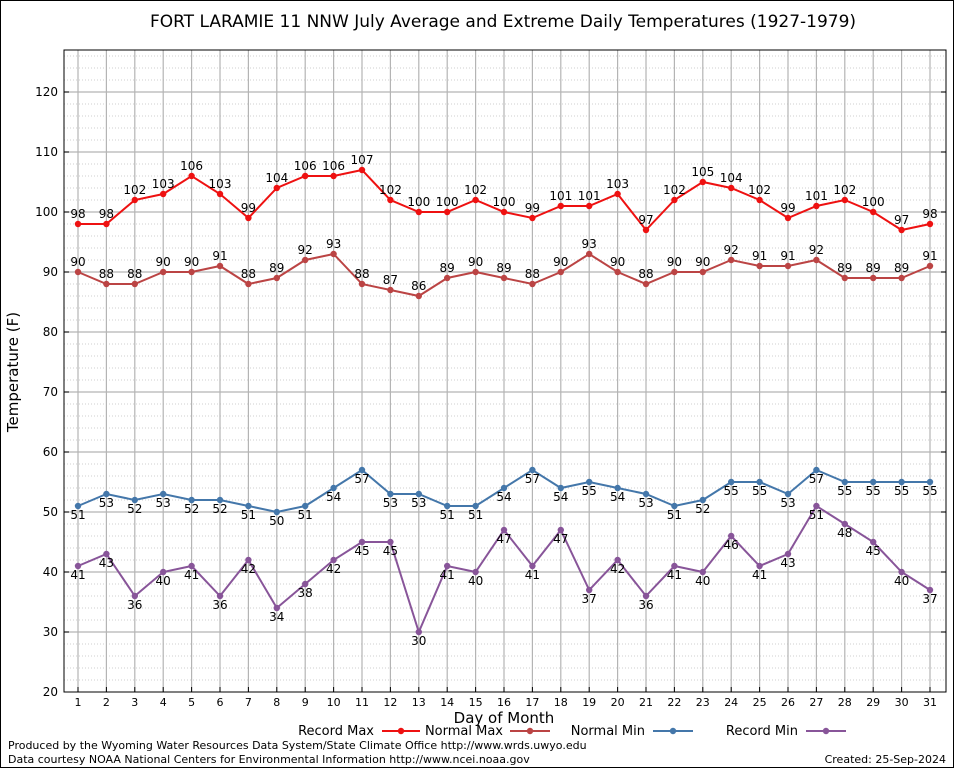 The height and width of the screenshot is (769, 954). Describe the element at coordinates (589, 244) in the screenshot. I see `data-label: 93` at that location.